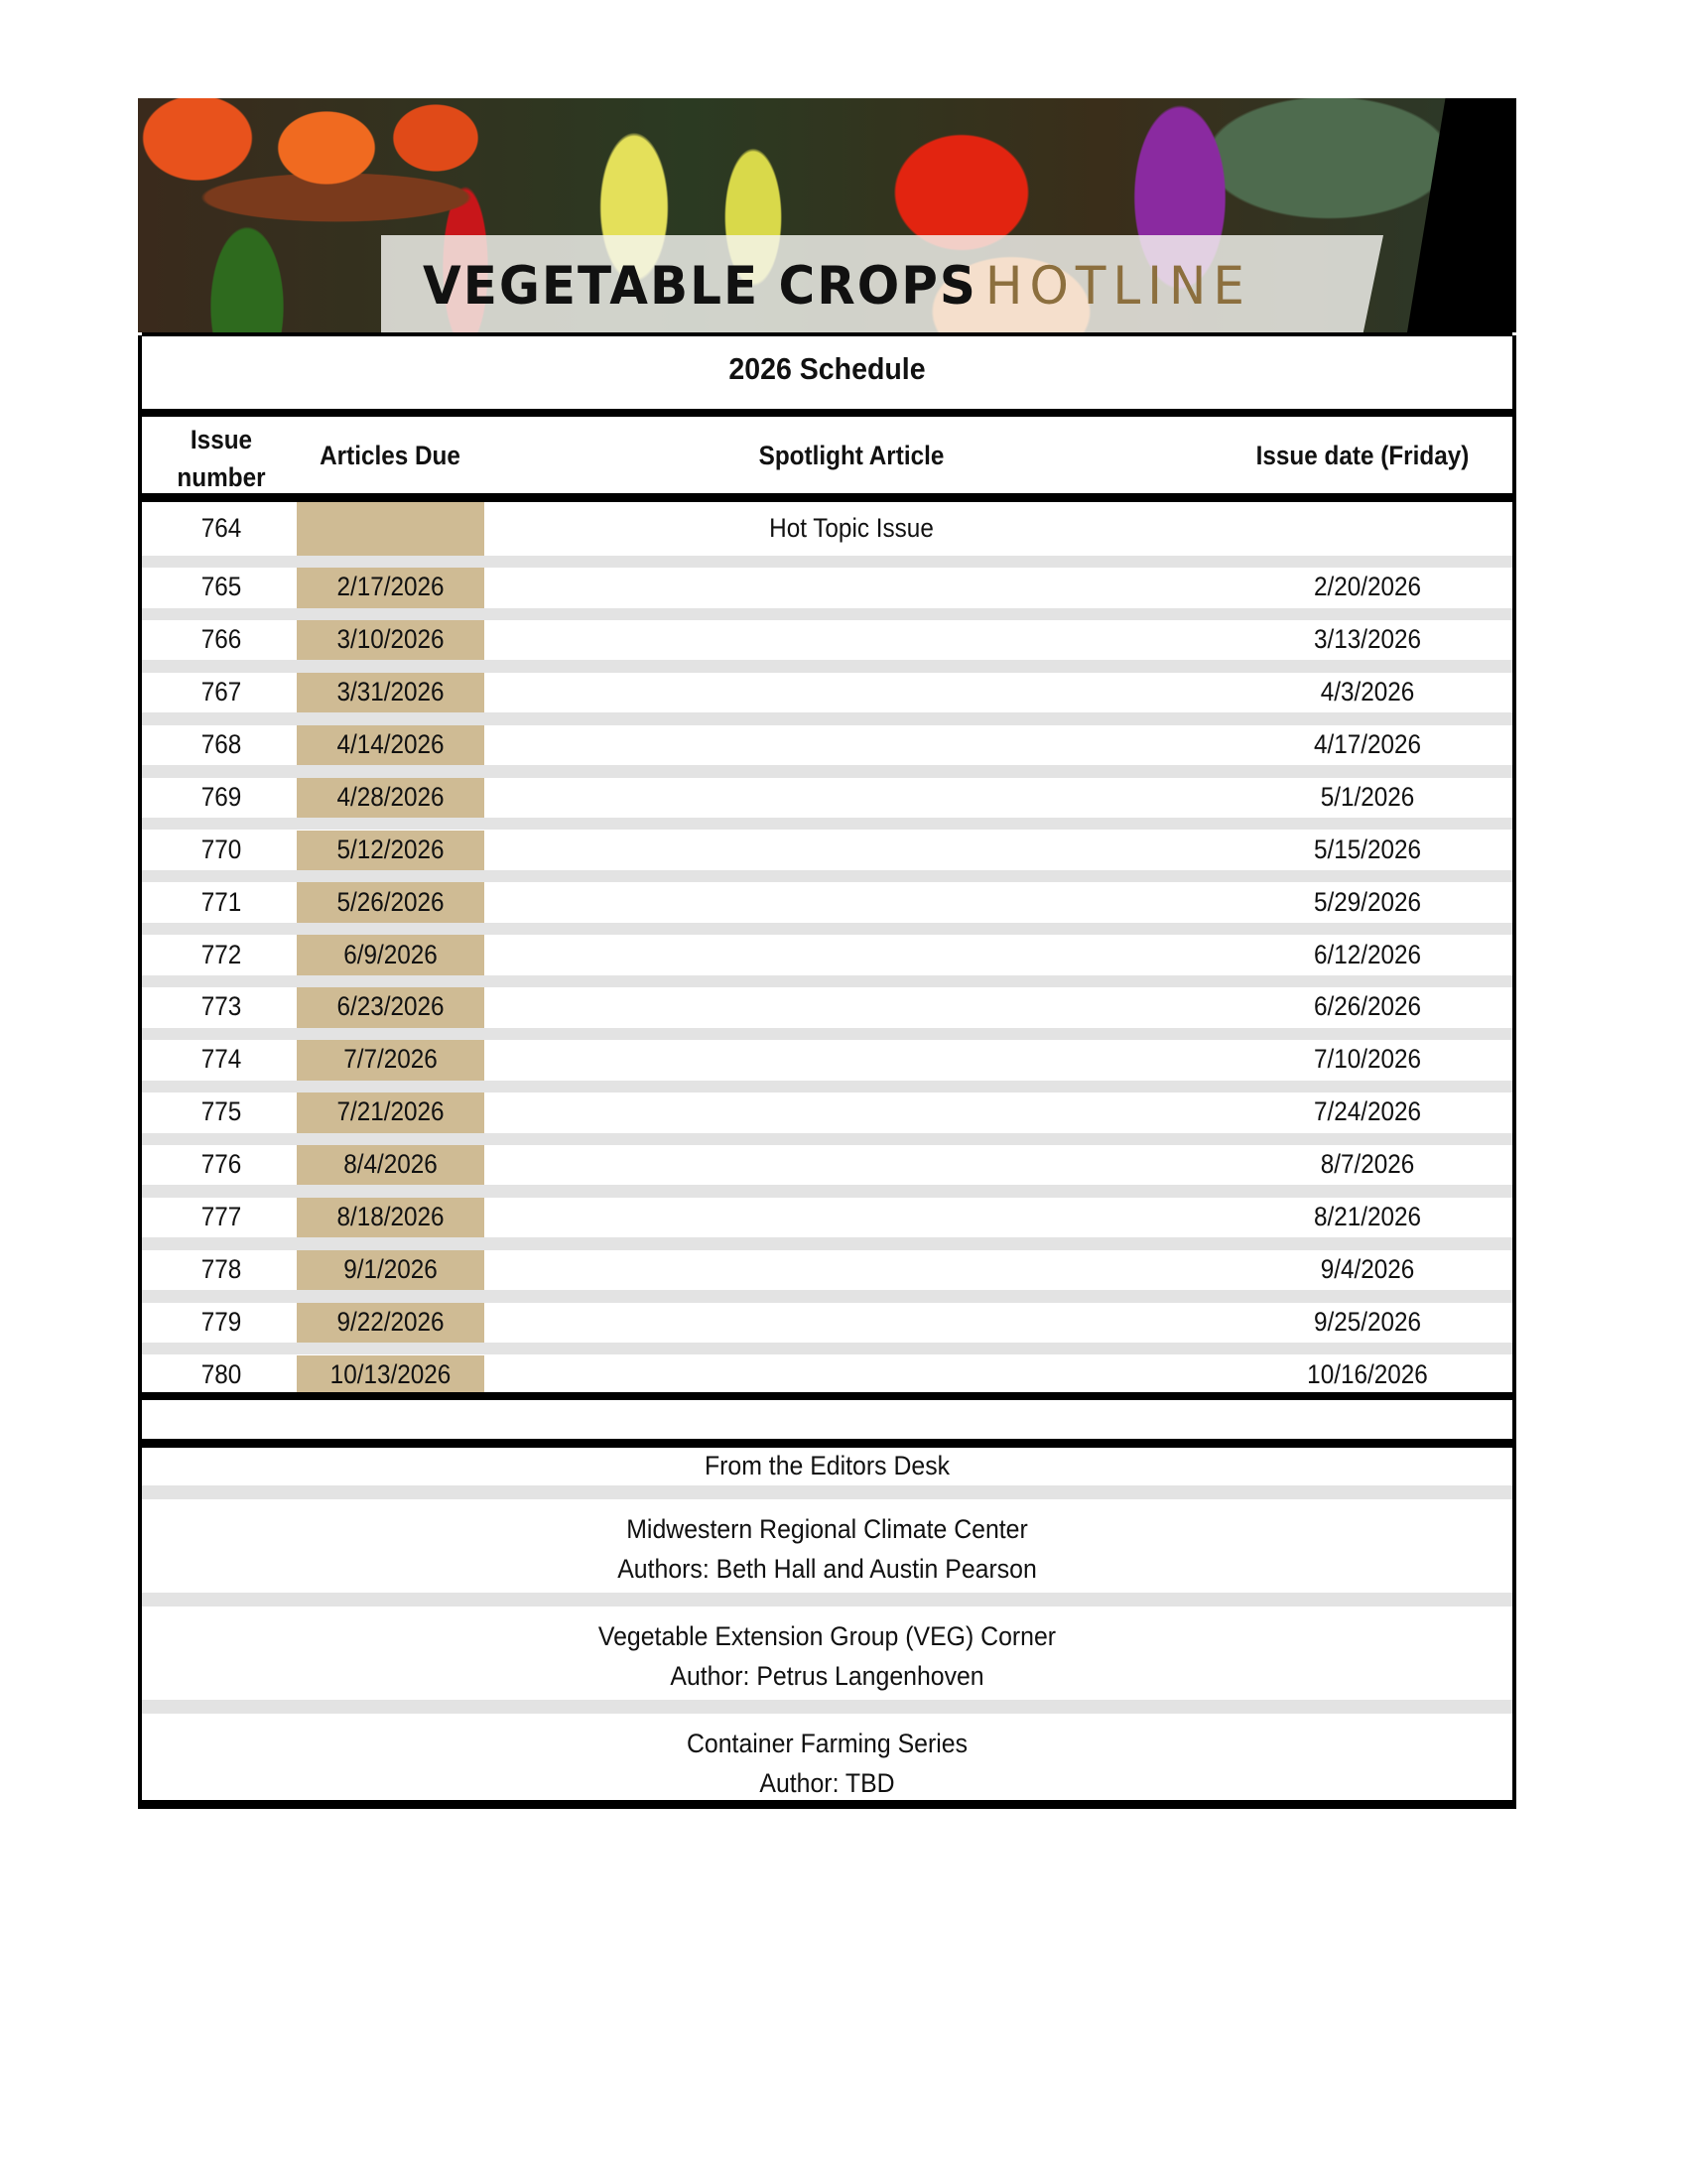  What do you see at coordinates (827, 1007) in the screenshot?
I see `table-row: 773 6/23/2026 6/26/2026` at bounding box center [827, 1007].